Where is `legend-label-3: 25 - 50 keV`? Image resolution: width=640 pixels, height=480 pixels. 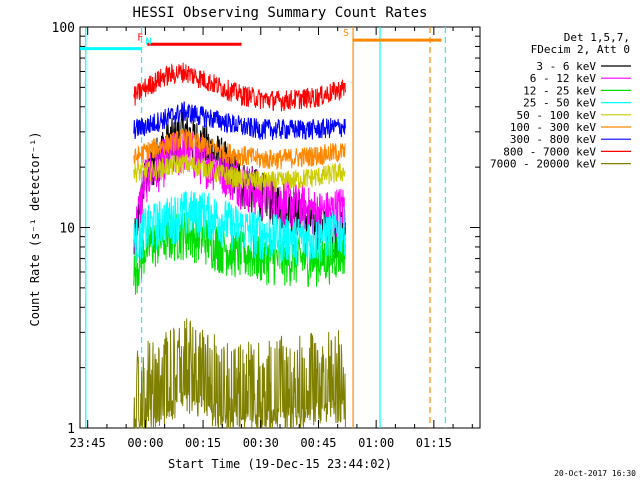
legend-label-3: 25 - 50 keV is located at coordinates (559, 103).